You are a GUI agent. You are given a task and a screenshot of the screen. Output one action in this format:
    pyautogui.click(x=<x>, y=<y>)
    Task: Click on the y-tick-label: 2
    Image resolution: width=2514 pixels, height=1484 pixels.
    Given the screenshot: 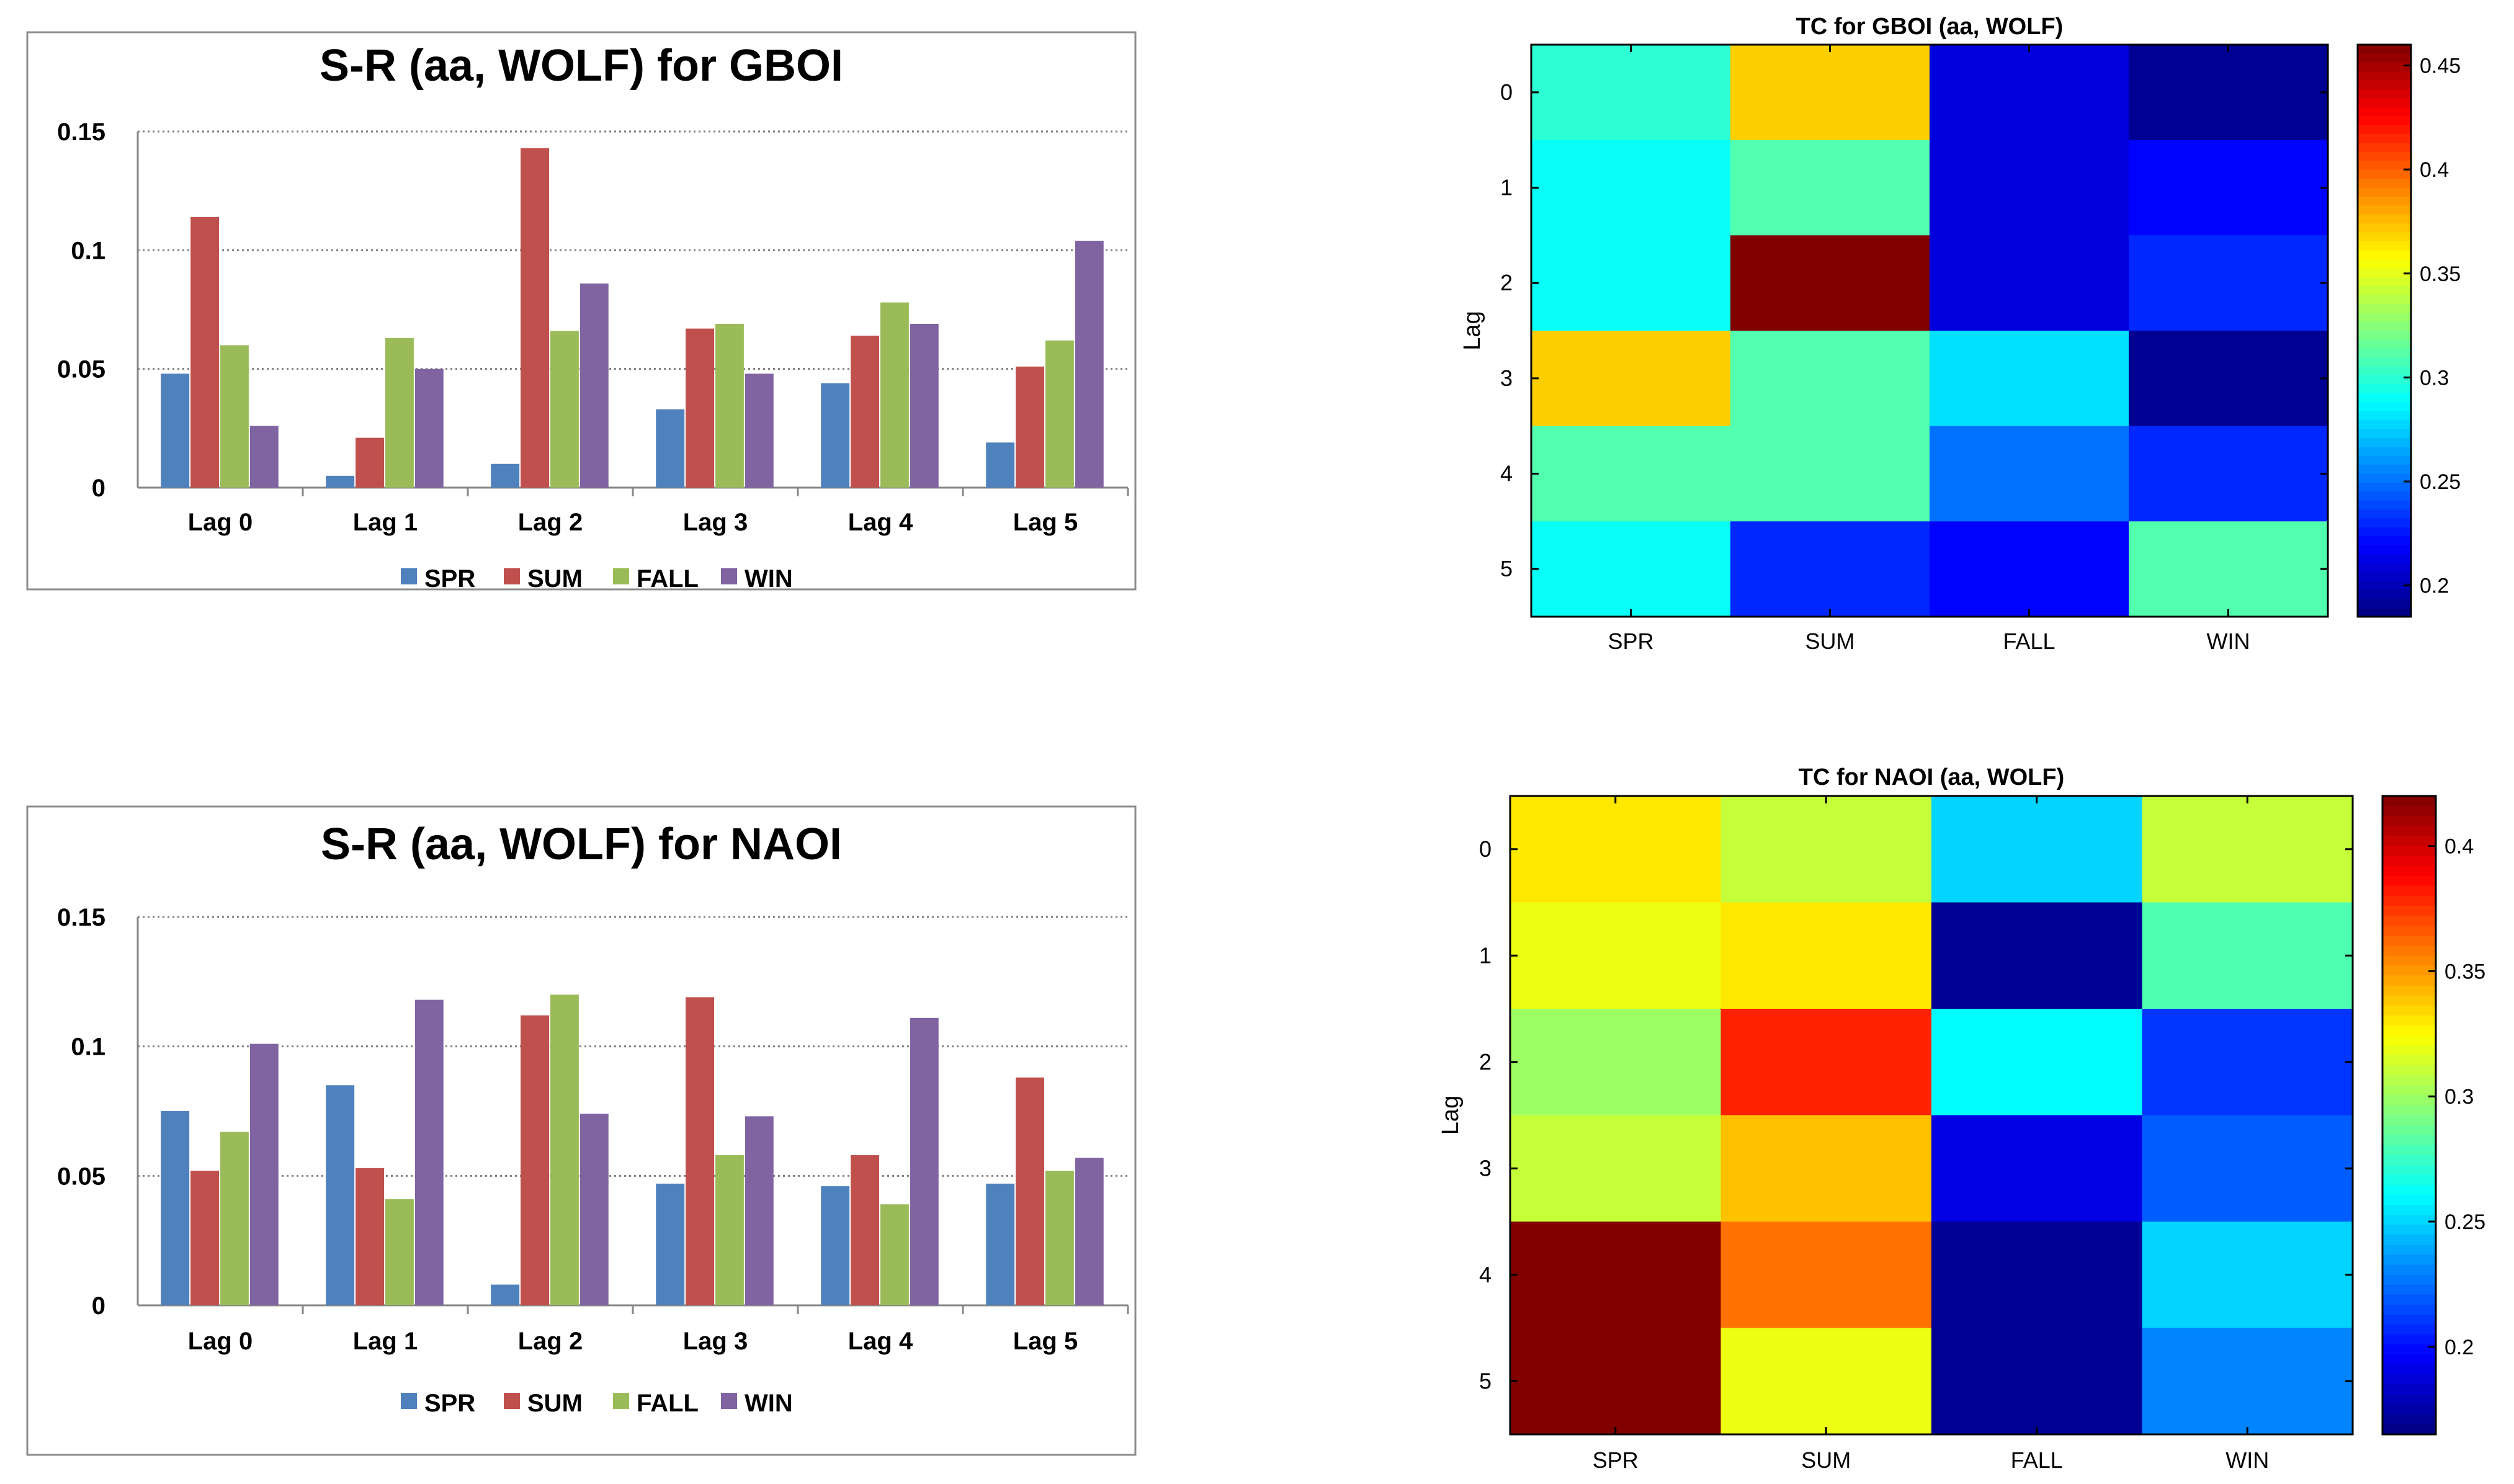 What is the action you would take?
    pyautogui.click(x=1507, y=282)
    